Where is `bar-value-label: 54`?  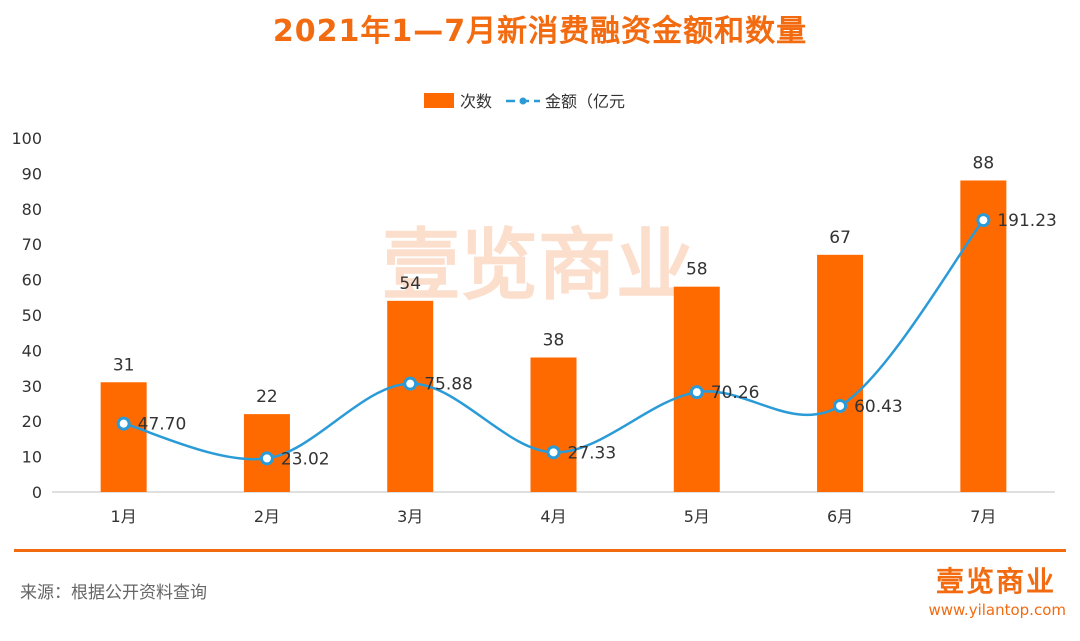 bar-value-label: 54 is located at coordinates (410, 284).